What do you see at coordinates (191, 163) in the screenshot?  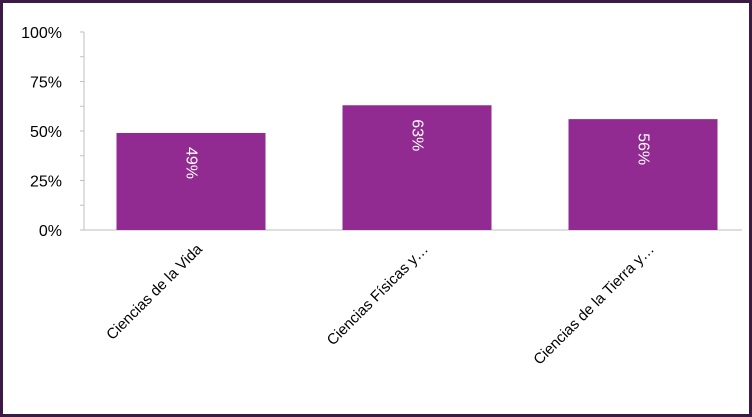 I see `data-label: 49%` at bounding box center [191, 163].